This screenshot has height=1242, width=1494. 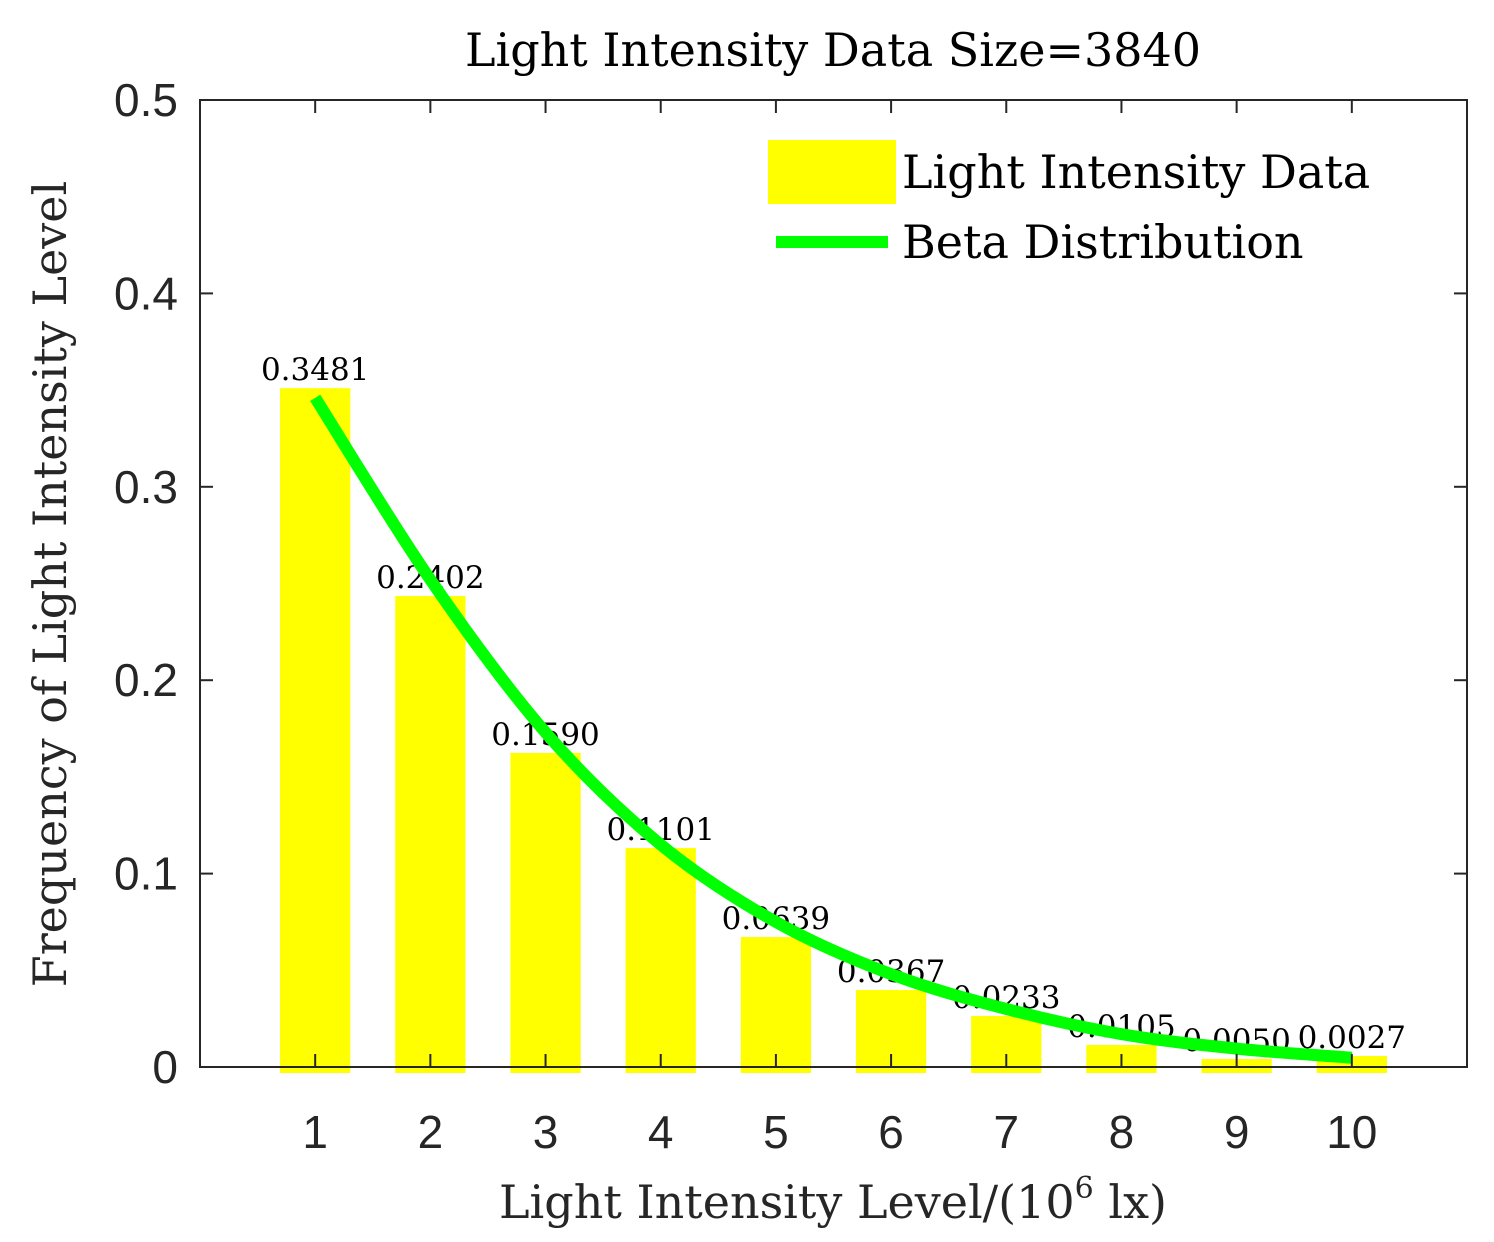 What do you see at coordinates (1069, 204) in the screenshot?
I see `legend: Light Intensity Data Beta Distribution` at bounding box center [1069, 204].